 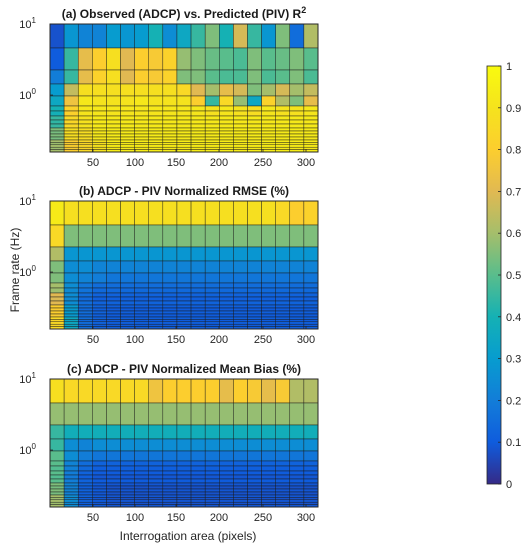 I want to click on y-tick-label: 100, so click(x=27, y=94).